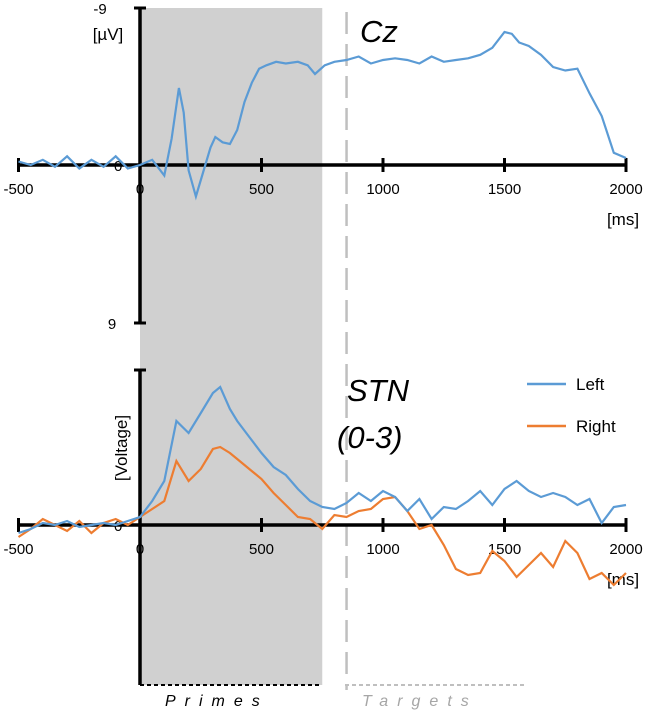  What do you see at coordinates (99, 9) in the screenshot?
I see `cz-y-tick-label-top: -9` at bounding box center [99, 9].